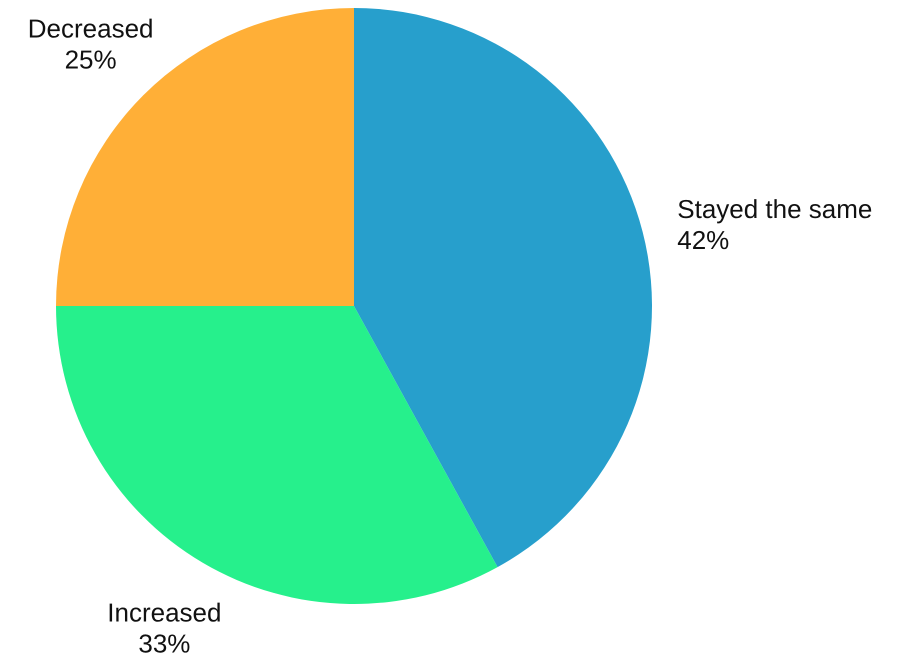  Describe the element at coordinates (164, 612) in the screenshot. I see `slice-label: Increased` at that location.